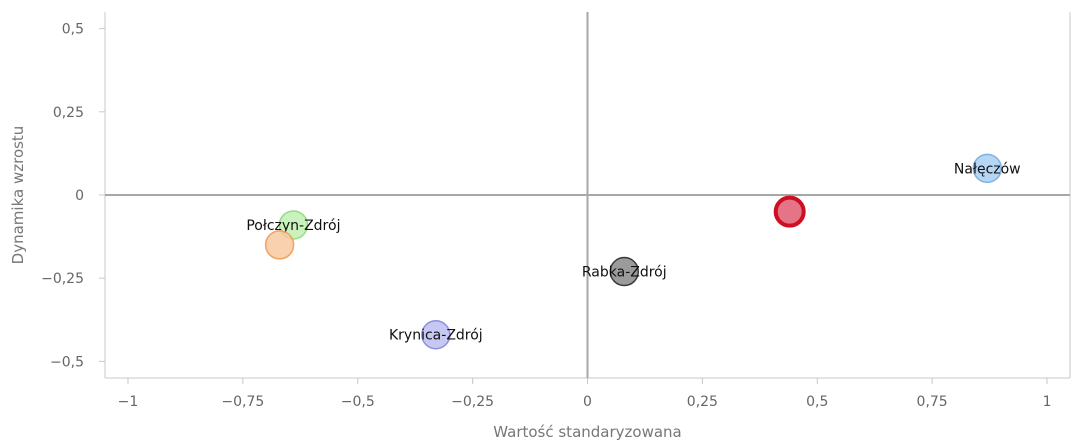 The width and height of the screenshot is (1075, 443). Describe the element at coordinates (1047, 402) in the screenshot. I see `x-tick-label: 1` at that location.